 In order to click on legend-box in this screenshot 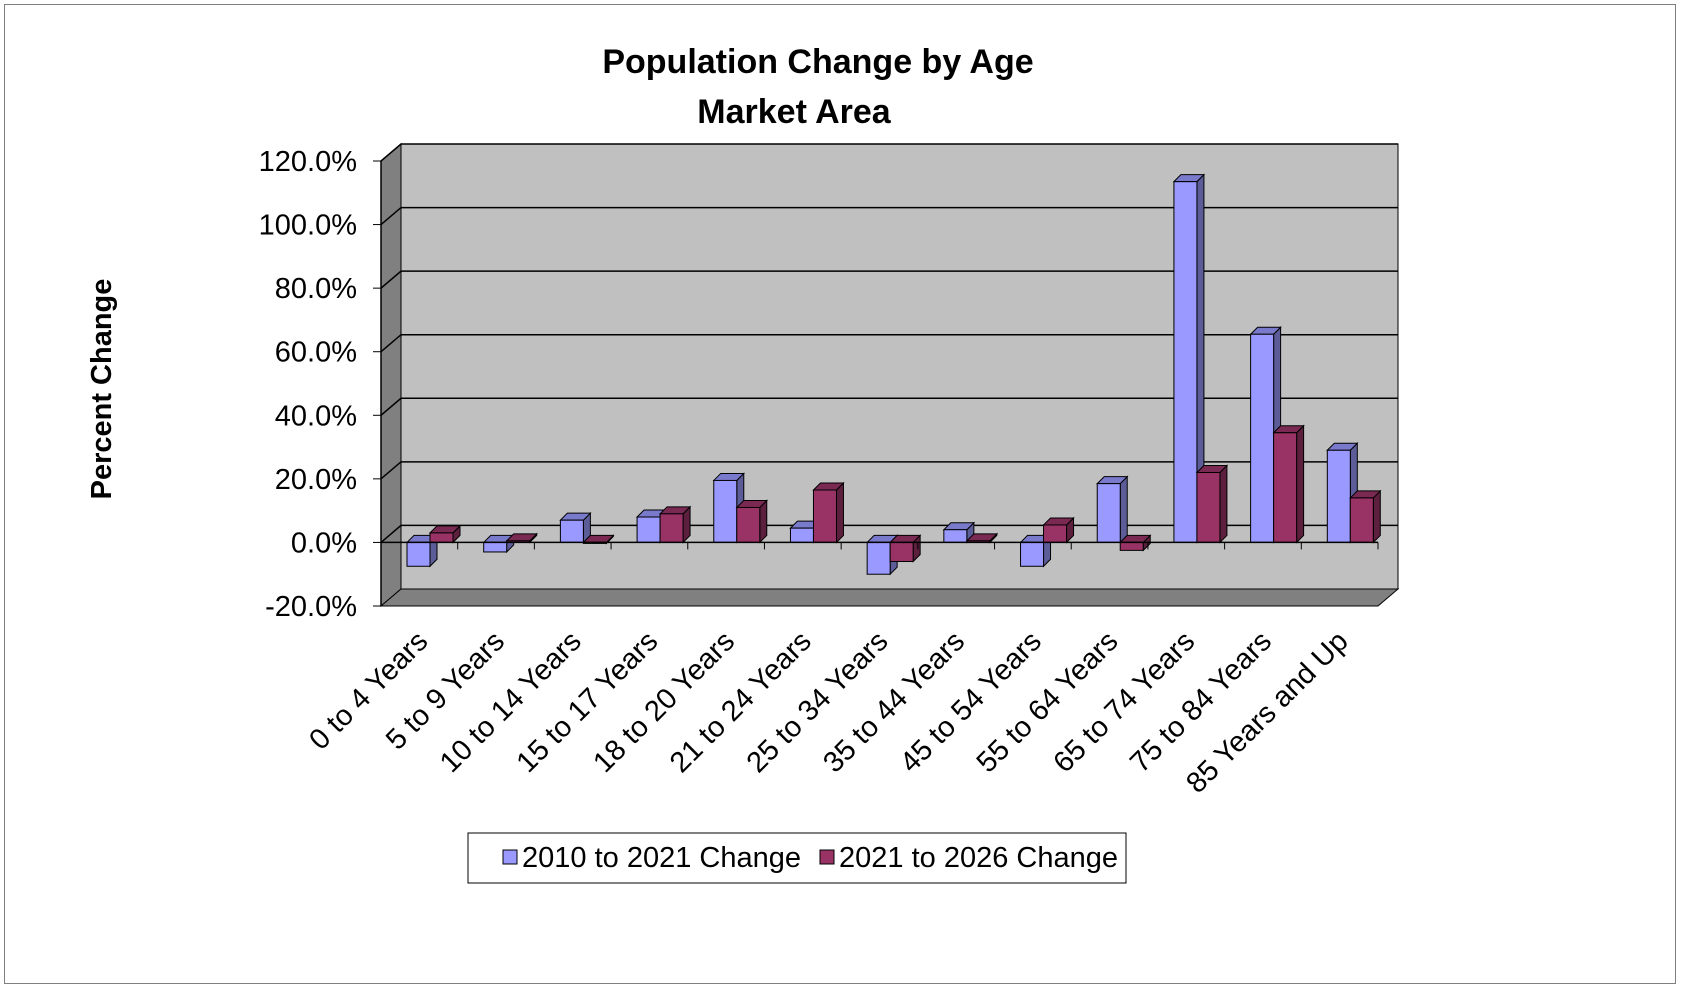, I will do `click(797, 858)`.